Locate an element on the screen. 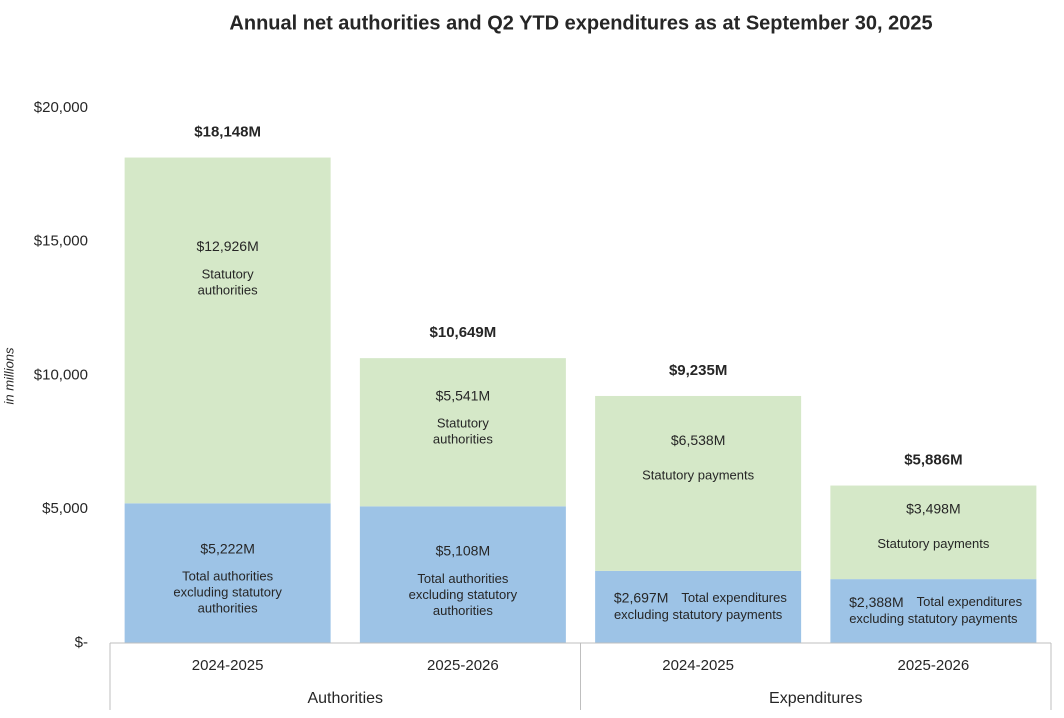 This screenshot has width=1064, height=718. total-label: $18,148M is located at coordinates (227, 132).